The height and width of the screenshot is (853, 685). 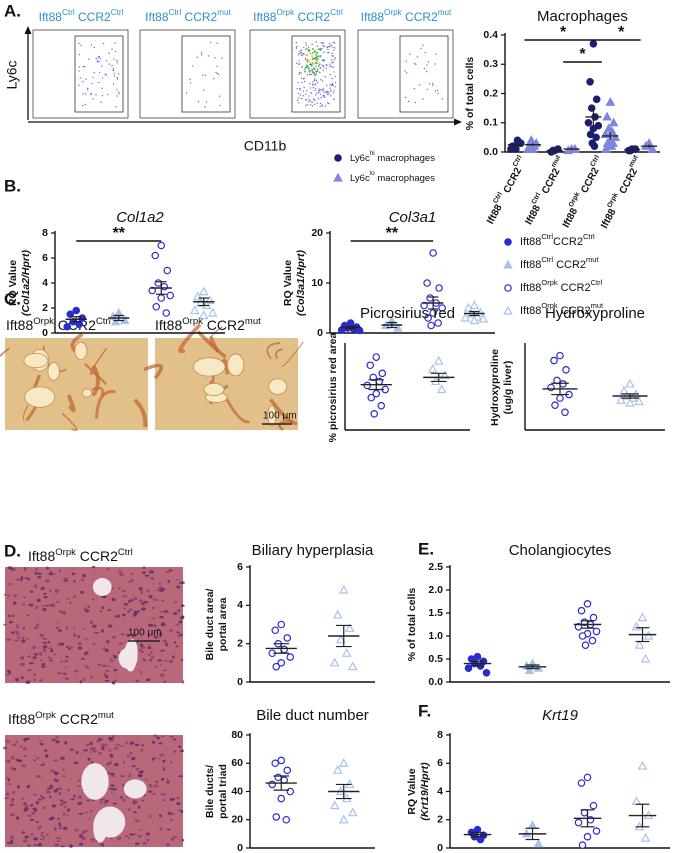 I want to click on lumen, so click(x=128, y=658).